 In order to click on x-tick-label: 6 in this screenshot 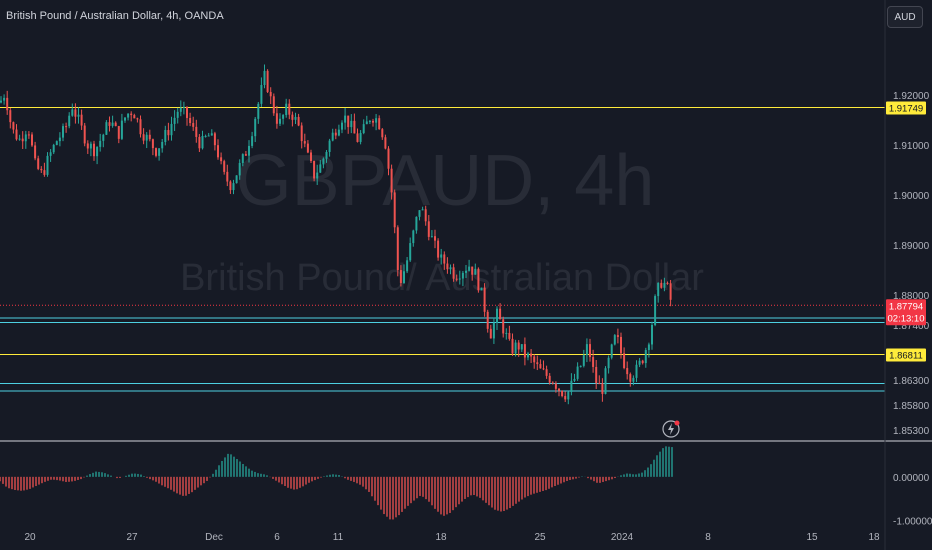, I will do `click(277, 537)`.